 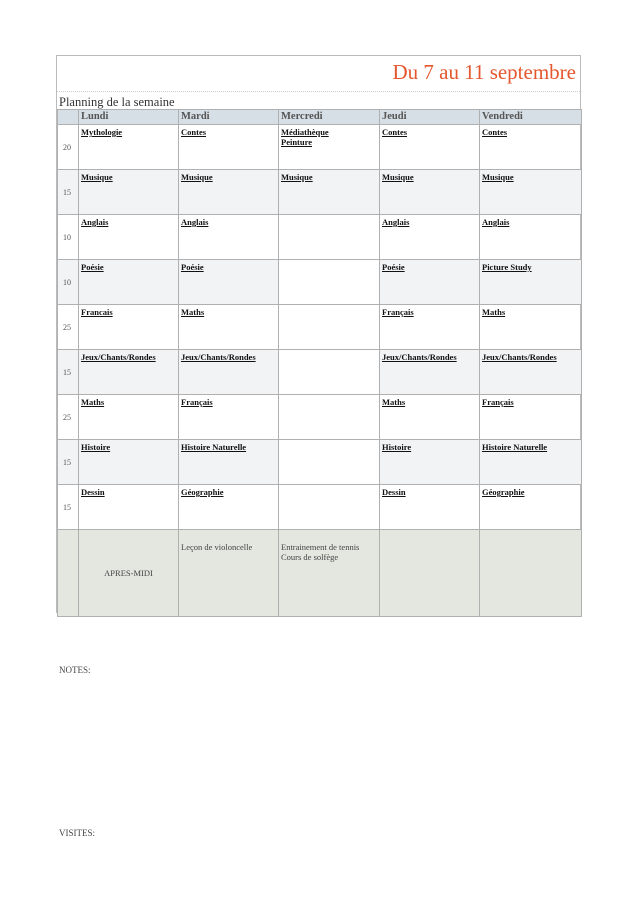 I want to click on table-row: 10 Poésie Poésie Poésie Picture Study, so click(x=319, y=282).